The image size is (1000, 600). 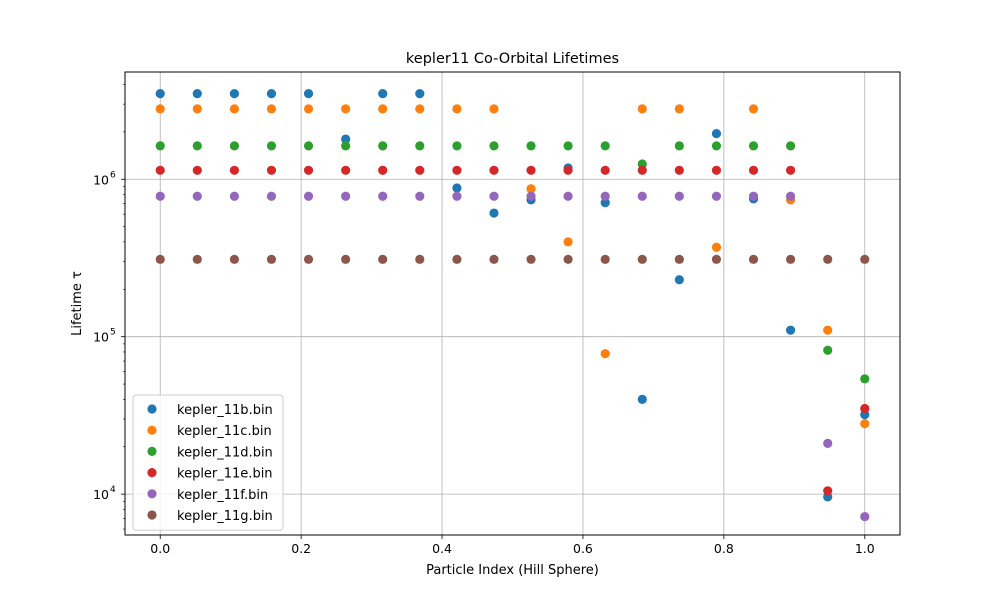 I want to click on y-tick-exponent: 4, so click(x=113, y=490).